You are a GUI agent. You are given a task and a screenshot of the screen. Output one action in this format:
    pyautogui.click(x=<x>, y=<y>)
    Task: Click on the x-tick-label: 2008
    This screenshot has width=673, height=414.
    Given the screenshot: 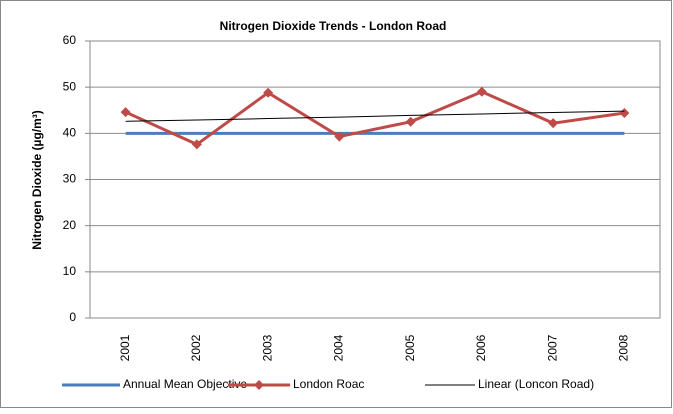 What is the action you would take?
    pyautogui.click(x=624, y=347)
    